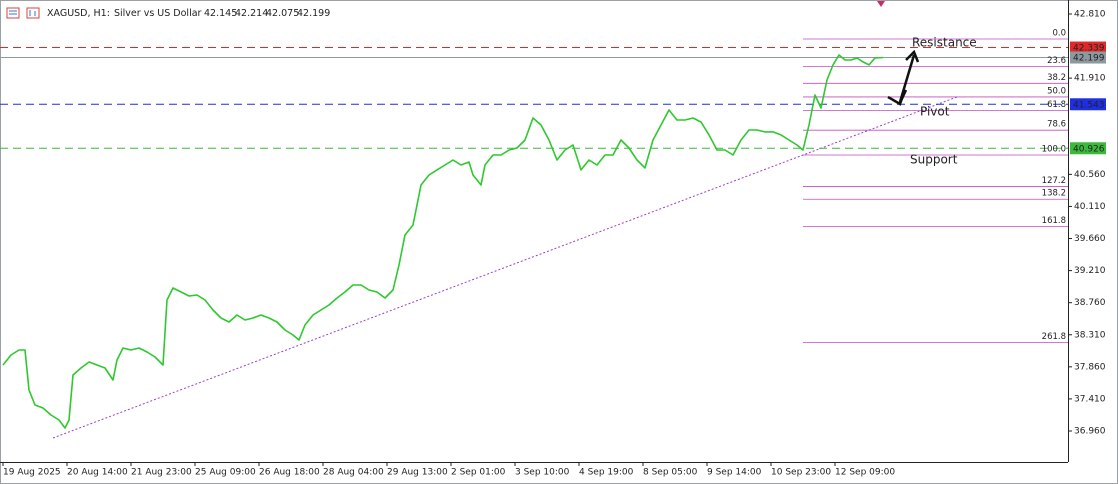 This screenshot has width=1118, height=484. Describe the element at coordinates (478, 473) in the screenshot. I see `x-tick-label: 2 Sep 01:00` at that location.